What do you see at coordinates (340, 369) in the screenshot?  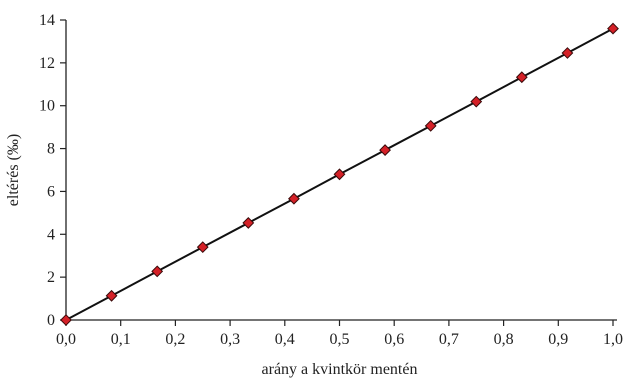 I see `x-axis-title: arány a kvintkör mentén` at bounding box center [340, 369].